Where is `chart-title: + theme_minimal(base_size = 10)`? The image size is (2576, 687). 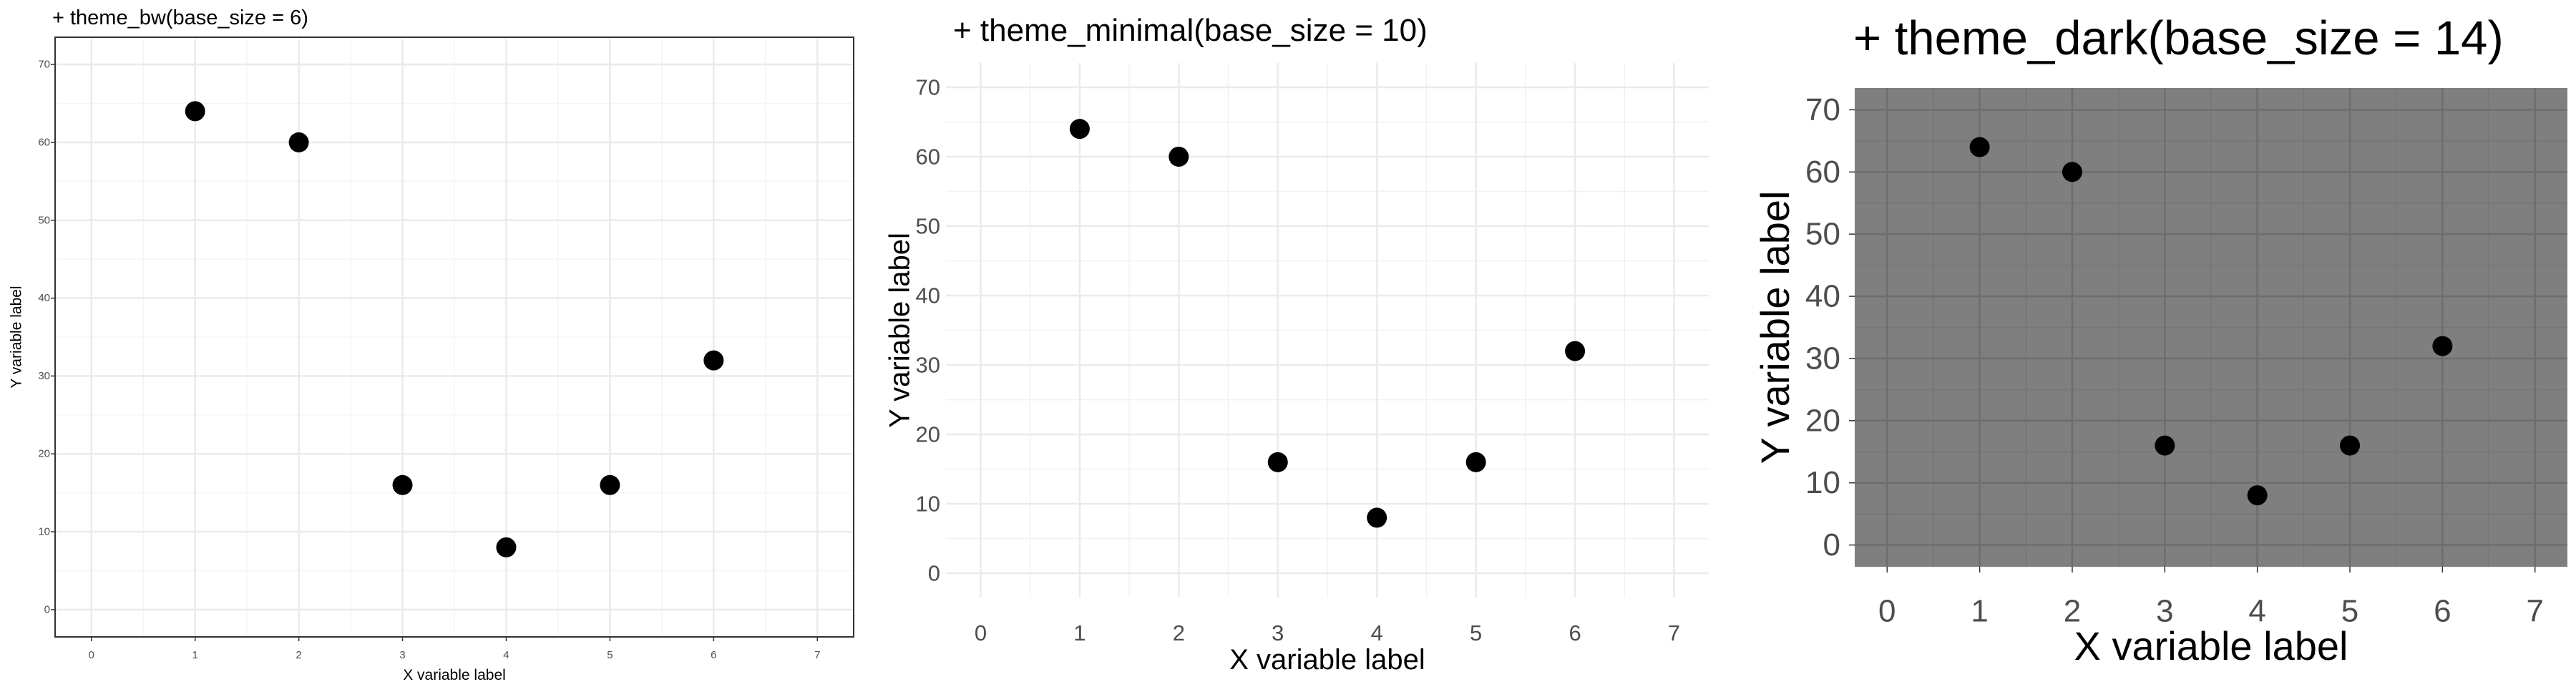
chart-title: + theme_minimal(base_size = 10) is located at coordinates (1190, 30).